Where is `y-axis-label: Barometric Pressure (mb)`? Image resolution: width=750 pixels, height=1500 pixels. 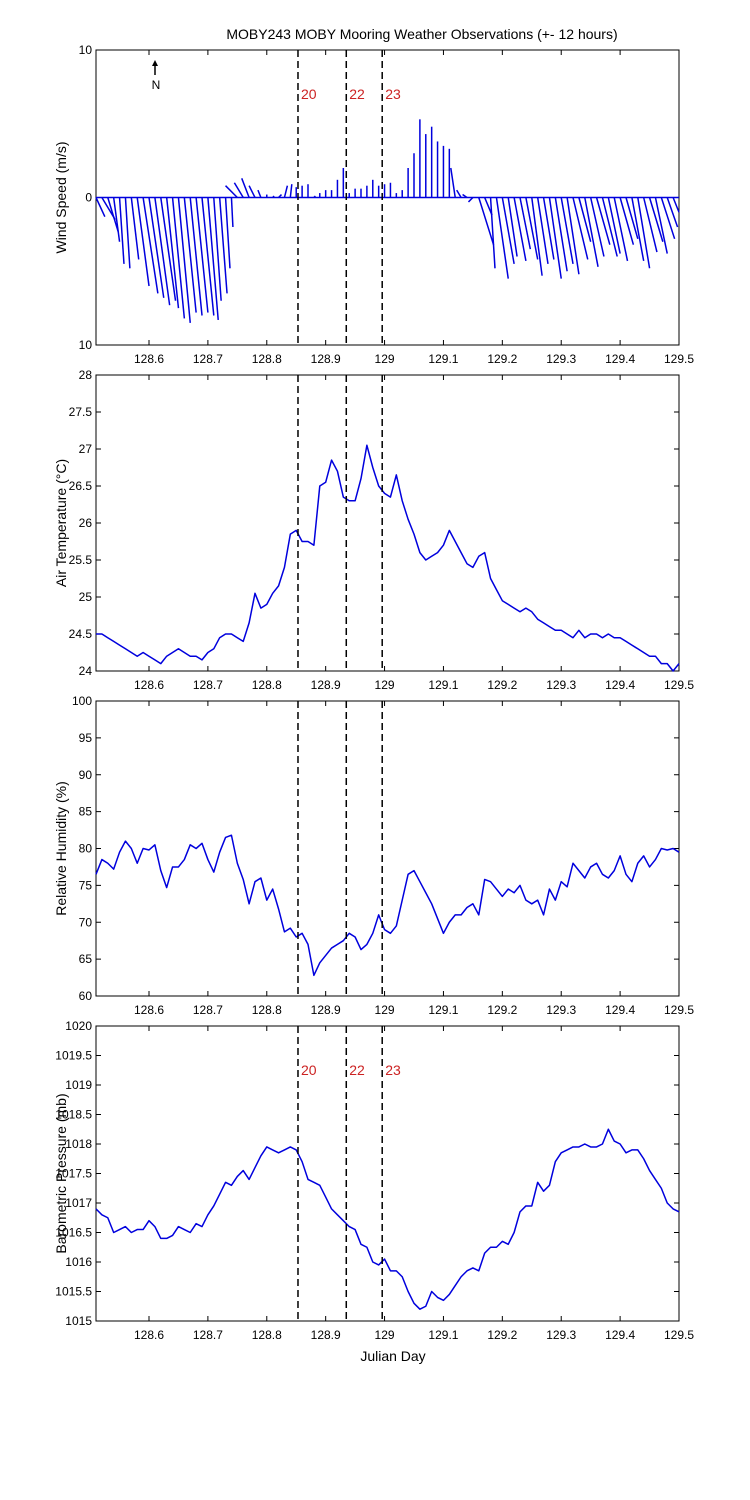
y-axis-label: Barometric Pressure (mb) is located at coordinates (61, 1173).